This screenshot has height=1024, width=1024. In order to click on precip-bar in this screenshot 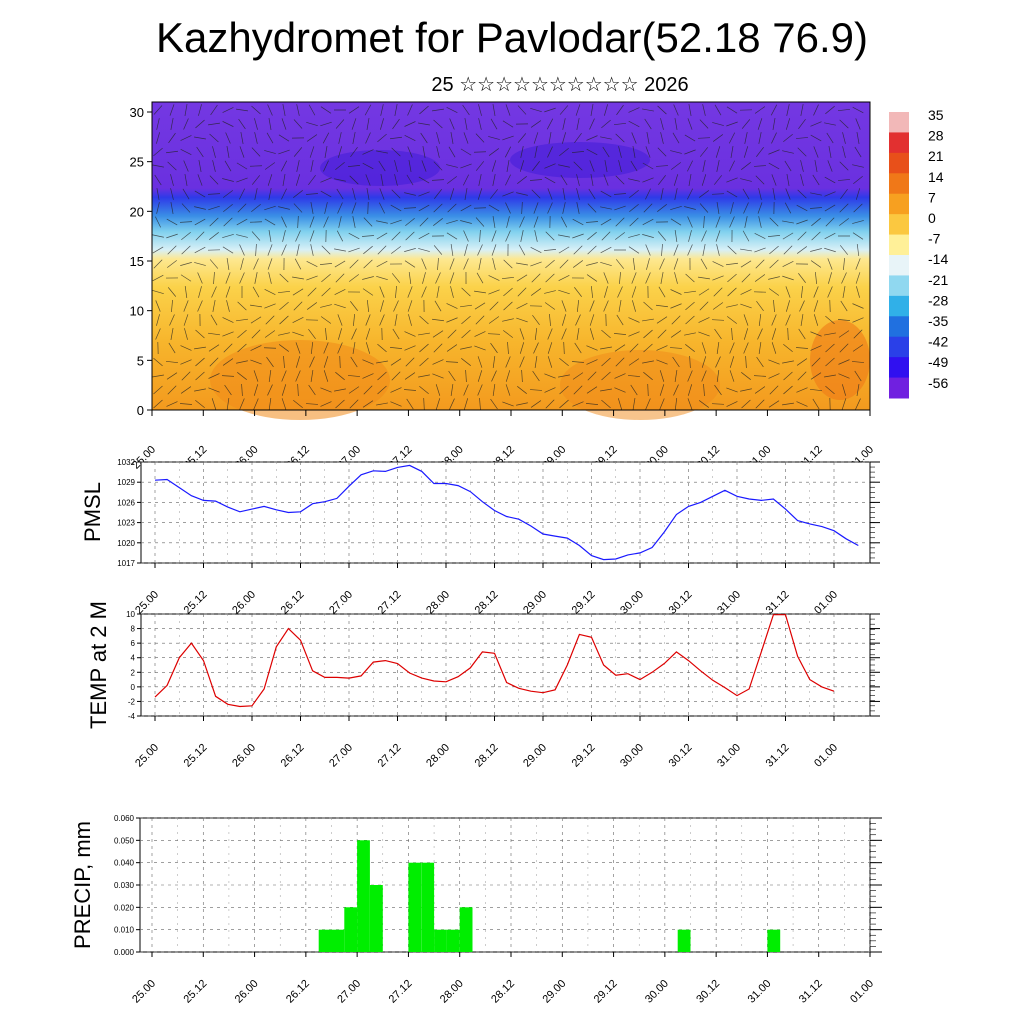, I will do `click(338, 940)`.